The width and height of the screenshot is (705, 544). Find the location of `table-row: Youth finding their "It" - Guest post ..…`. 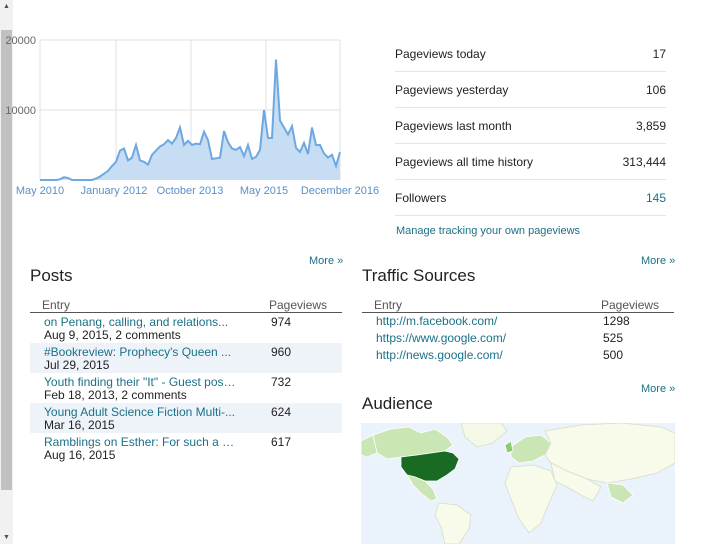

table-row: Youth finding their "It" - Guest post ..… is located at coordinates (186, 388).